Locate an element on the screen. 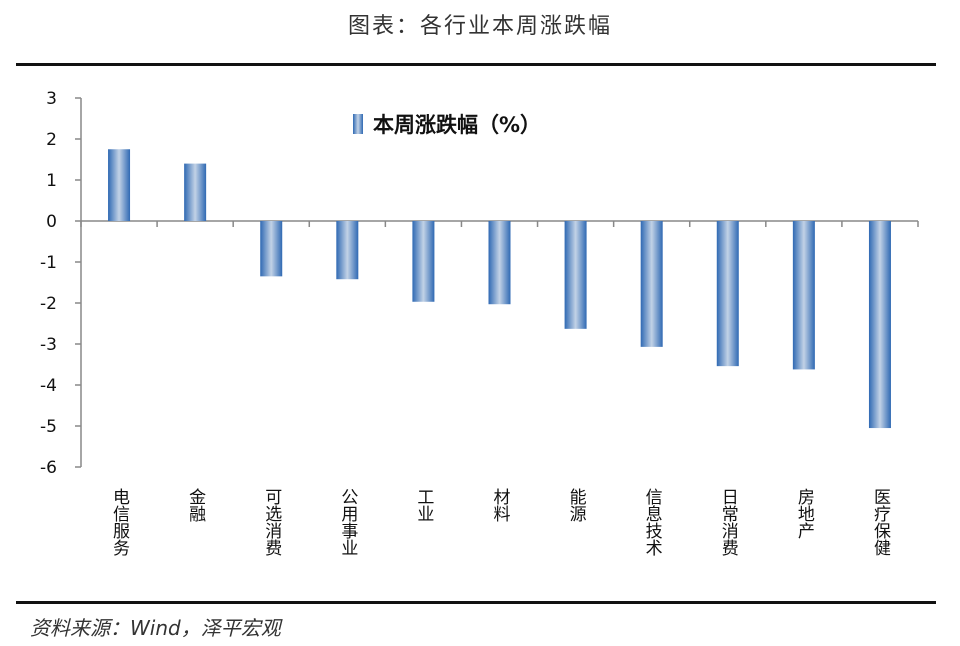  y-tick-label: -4 is located at coordinates (48, 386).